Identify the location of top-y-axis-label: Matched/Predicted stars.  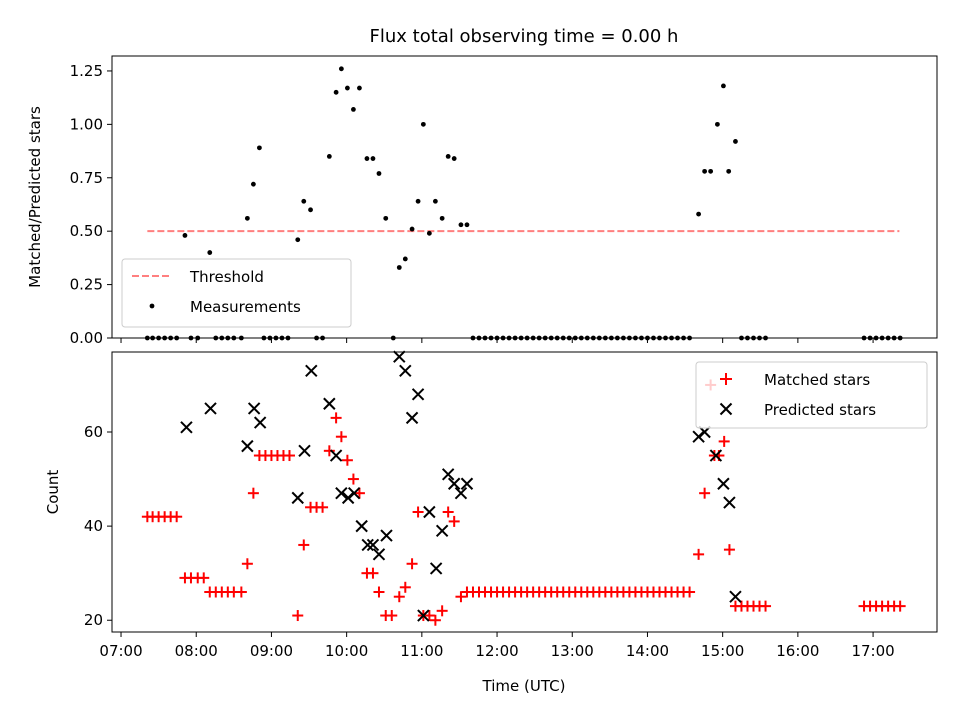
(35, 197).